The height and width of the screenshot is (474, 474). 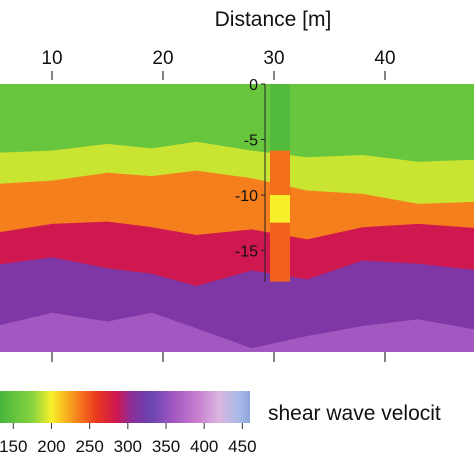 I want to click on borehole-depth-label: -10, so click(x=246, y=196).